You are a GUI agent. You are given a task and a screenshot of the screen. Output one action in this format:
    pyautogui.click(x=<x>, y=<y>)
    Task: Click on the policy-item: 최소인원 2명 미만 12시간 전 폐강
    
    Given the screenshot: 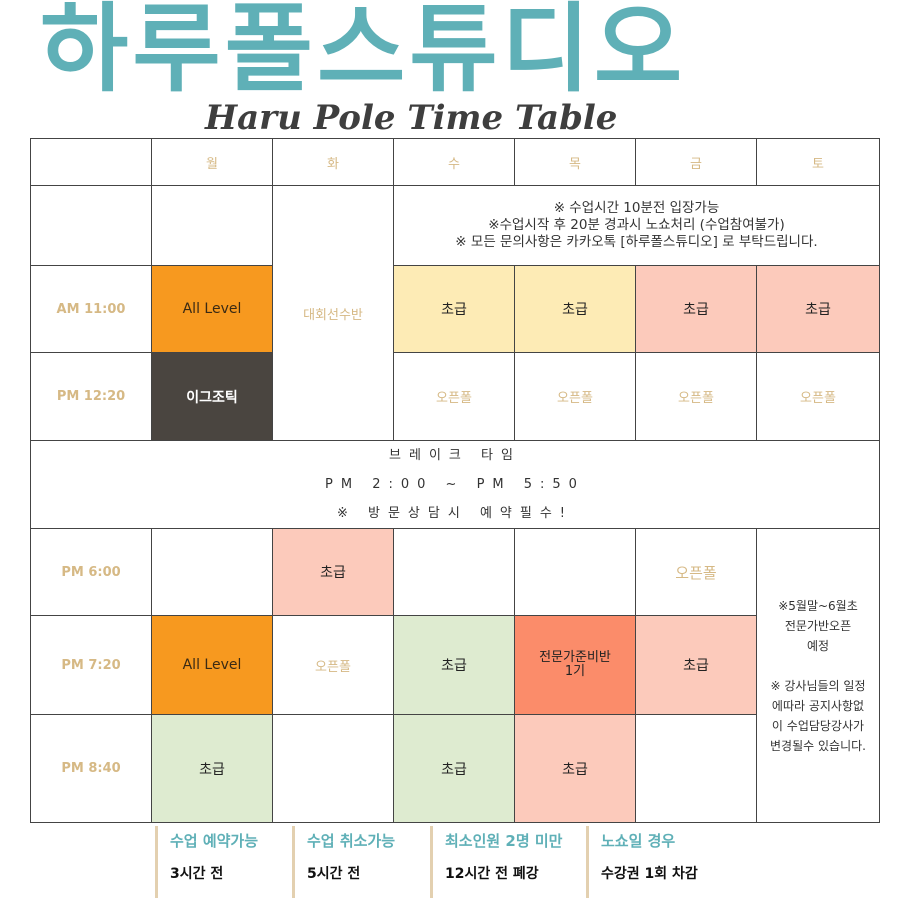 What is the action you would take?
    pyautogui.click(x=508, y=862)
    